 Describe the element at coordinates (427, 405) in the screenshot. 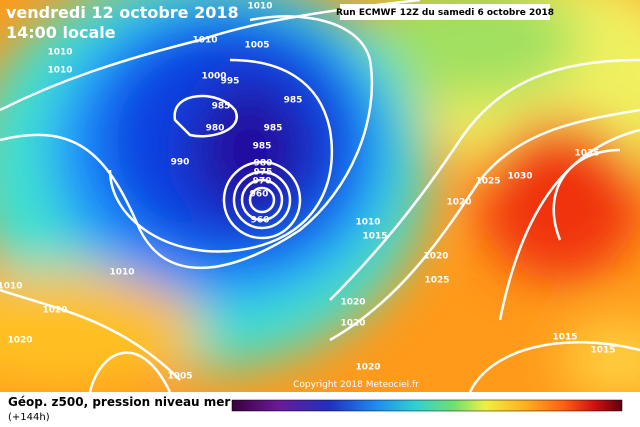

I see `color-scale` at that location.